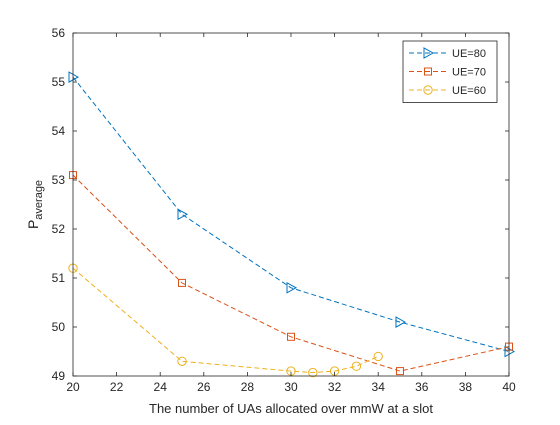 Image resolution: width=560 pixels, height=425 pixels. What do you see at coordinates (291, 387) in the screenshot?
I see `x-tick-label: 30` at bounding box center [291, 387].